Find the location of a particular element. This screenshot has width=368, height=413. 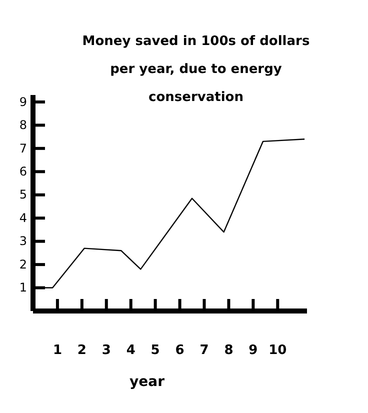

x-tick-label: 10 is located at coordinates (277, 350).